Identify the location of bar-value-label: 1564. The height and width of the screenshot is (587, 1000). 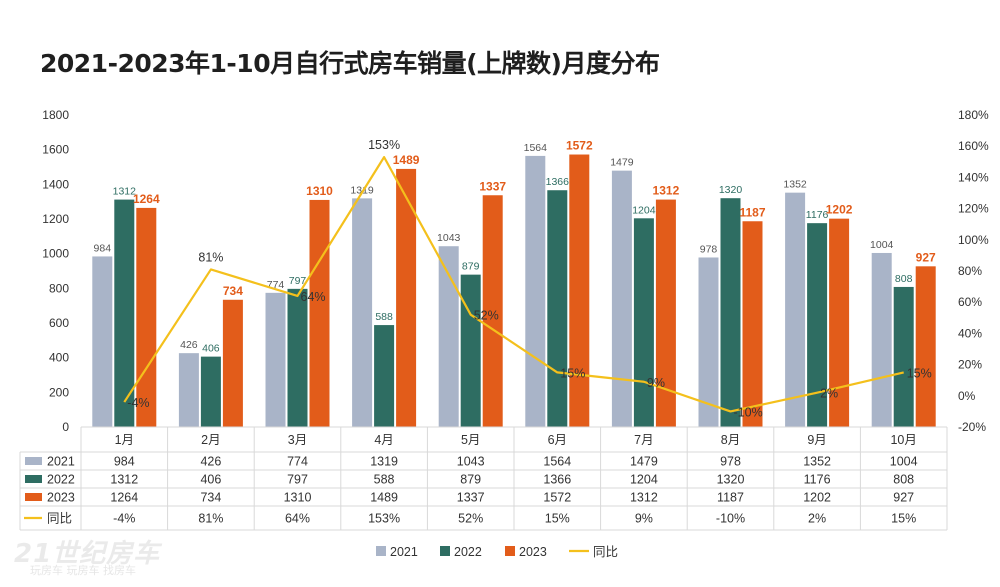
(536, 148).